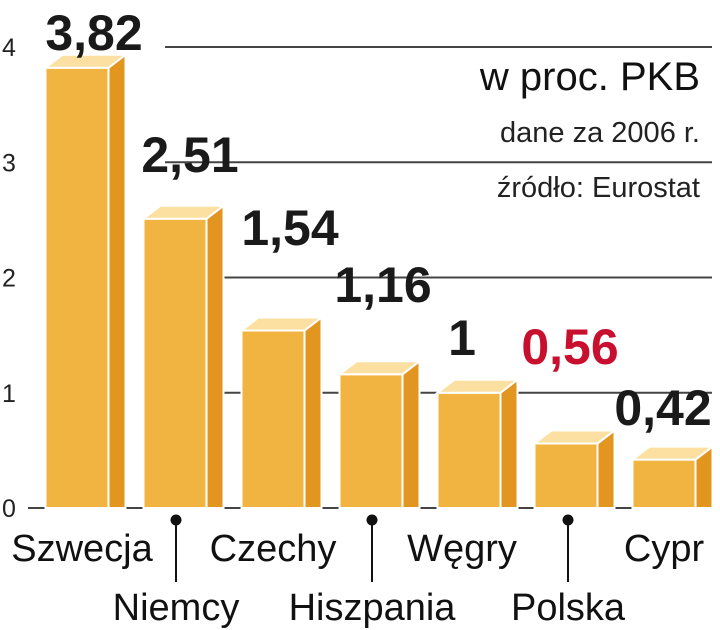  Describe the element at coordinates (664, 549) in the screenshot. I see `category-label-cypr: Cypr` at that location.